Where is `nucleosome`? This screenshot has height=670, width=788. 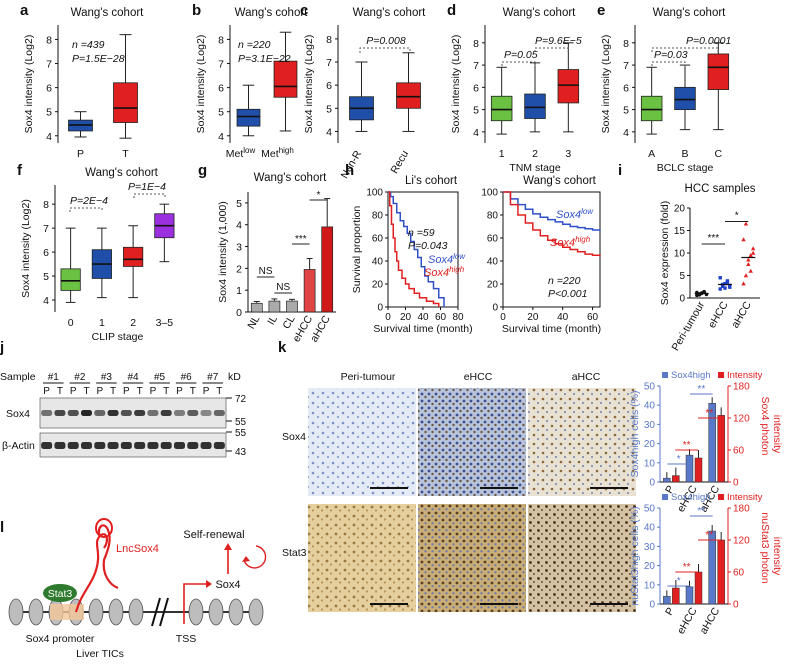 nucleosome is located at coordinates (96, 612).